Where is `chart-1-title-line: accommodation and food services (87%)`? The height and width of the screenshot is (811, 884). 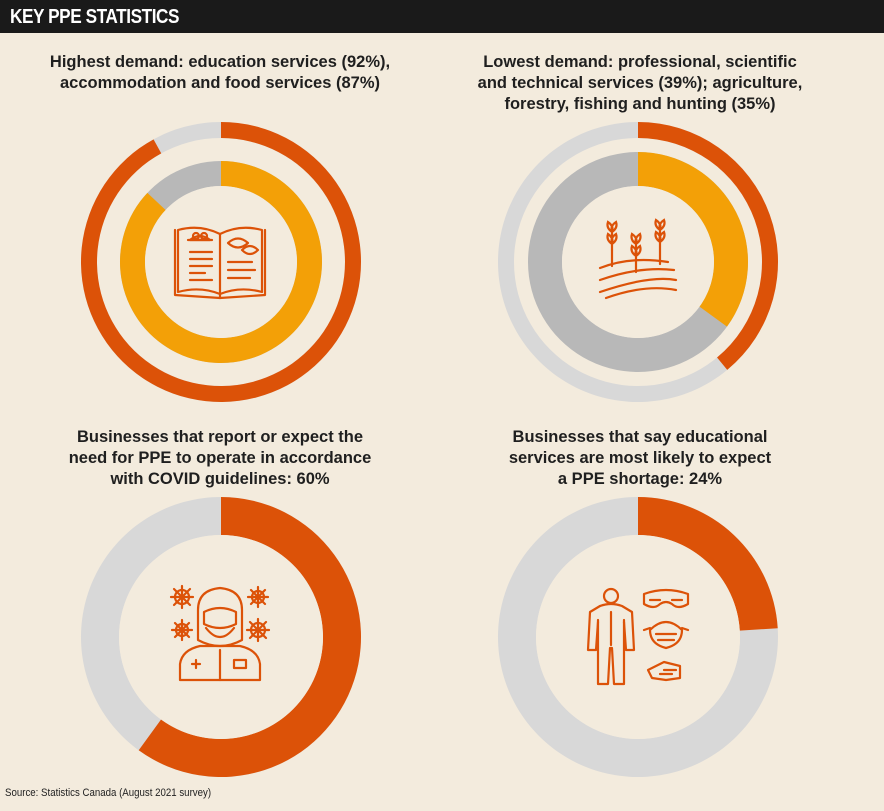 chart-1-title-line: accommodation and food services (87%) is located at coordinates (219, 83).